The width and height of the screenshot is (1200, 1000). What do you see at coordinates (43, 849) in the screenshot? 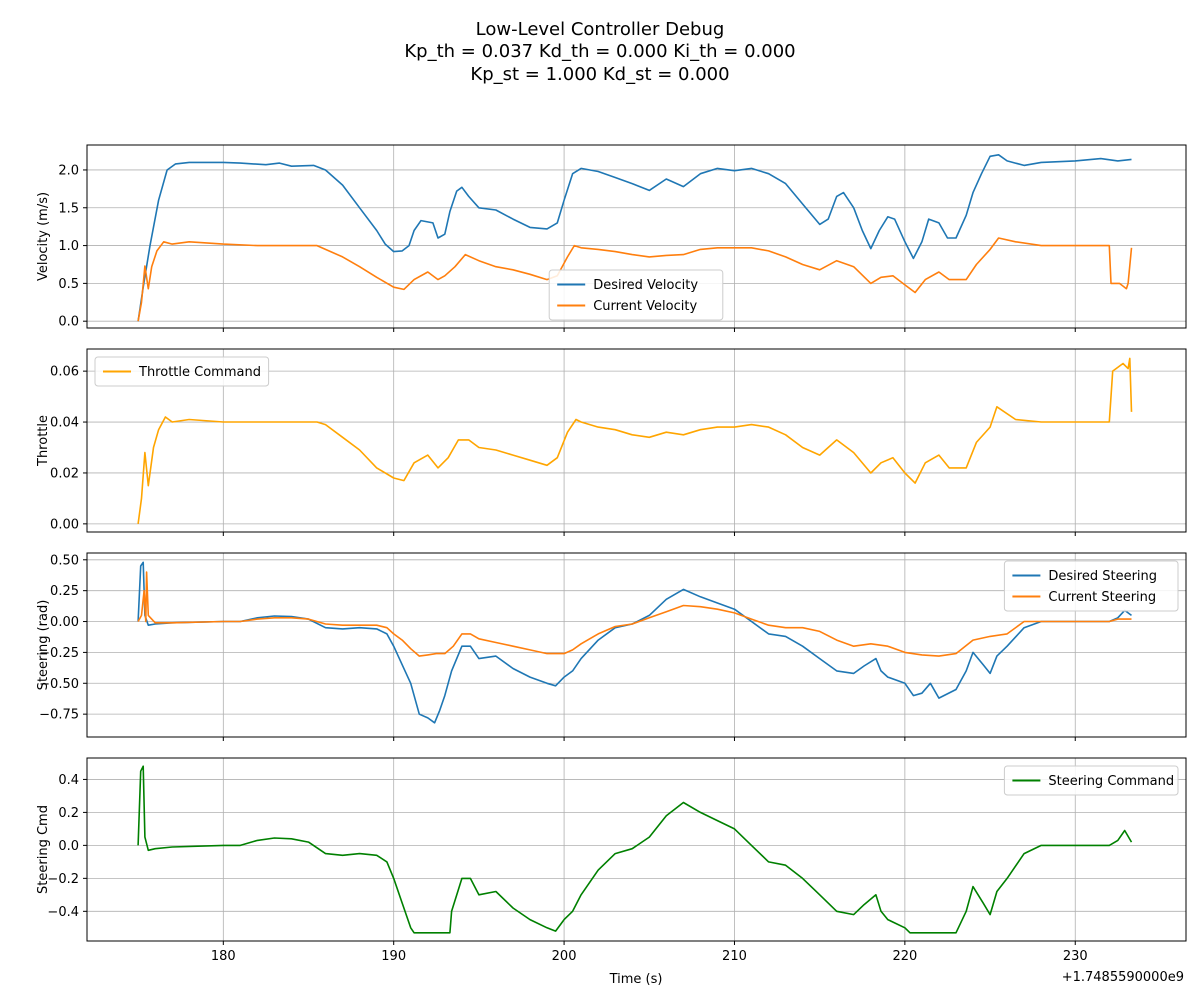
I see `y-axis-label: Steering Cmd` at bounding box center [43, 849].